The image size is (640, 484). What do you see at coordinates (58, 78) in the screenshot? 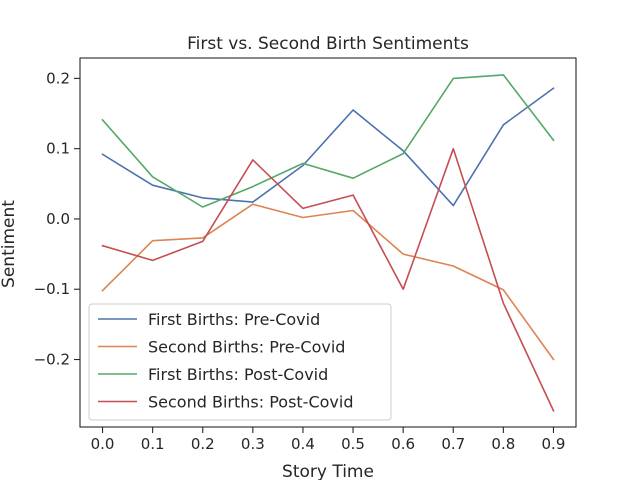
I see `y-tick-label: 0.2` at bounding box center [58, 78].